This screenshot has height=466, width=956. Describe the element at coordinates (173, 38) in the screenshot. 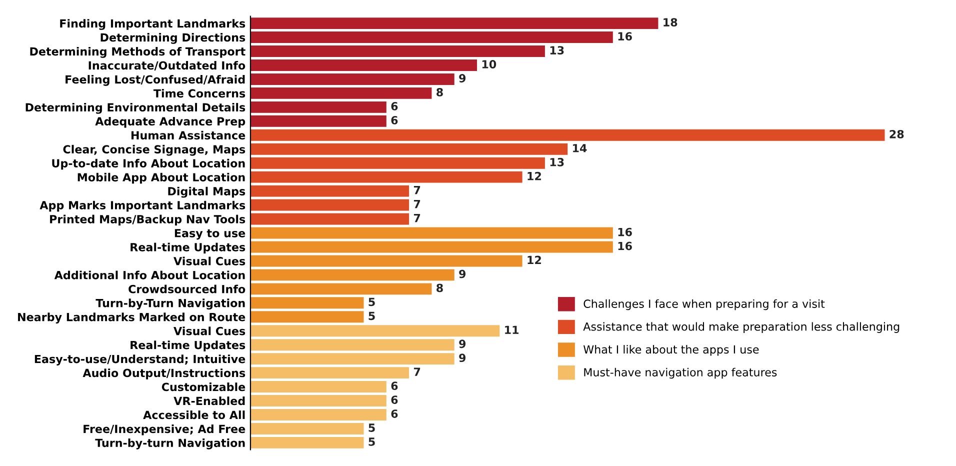

I see `y-tick-label: Determining Directions` at that location.